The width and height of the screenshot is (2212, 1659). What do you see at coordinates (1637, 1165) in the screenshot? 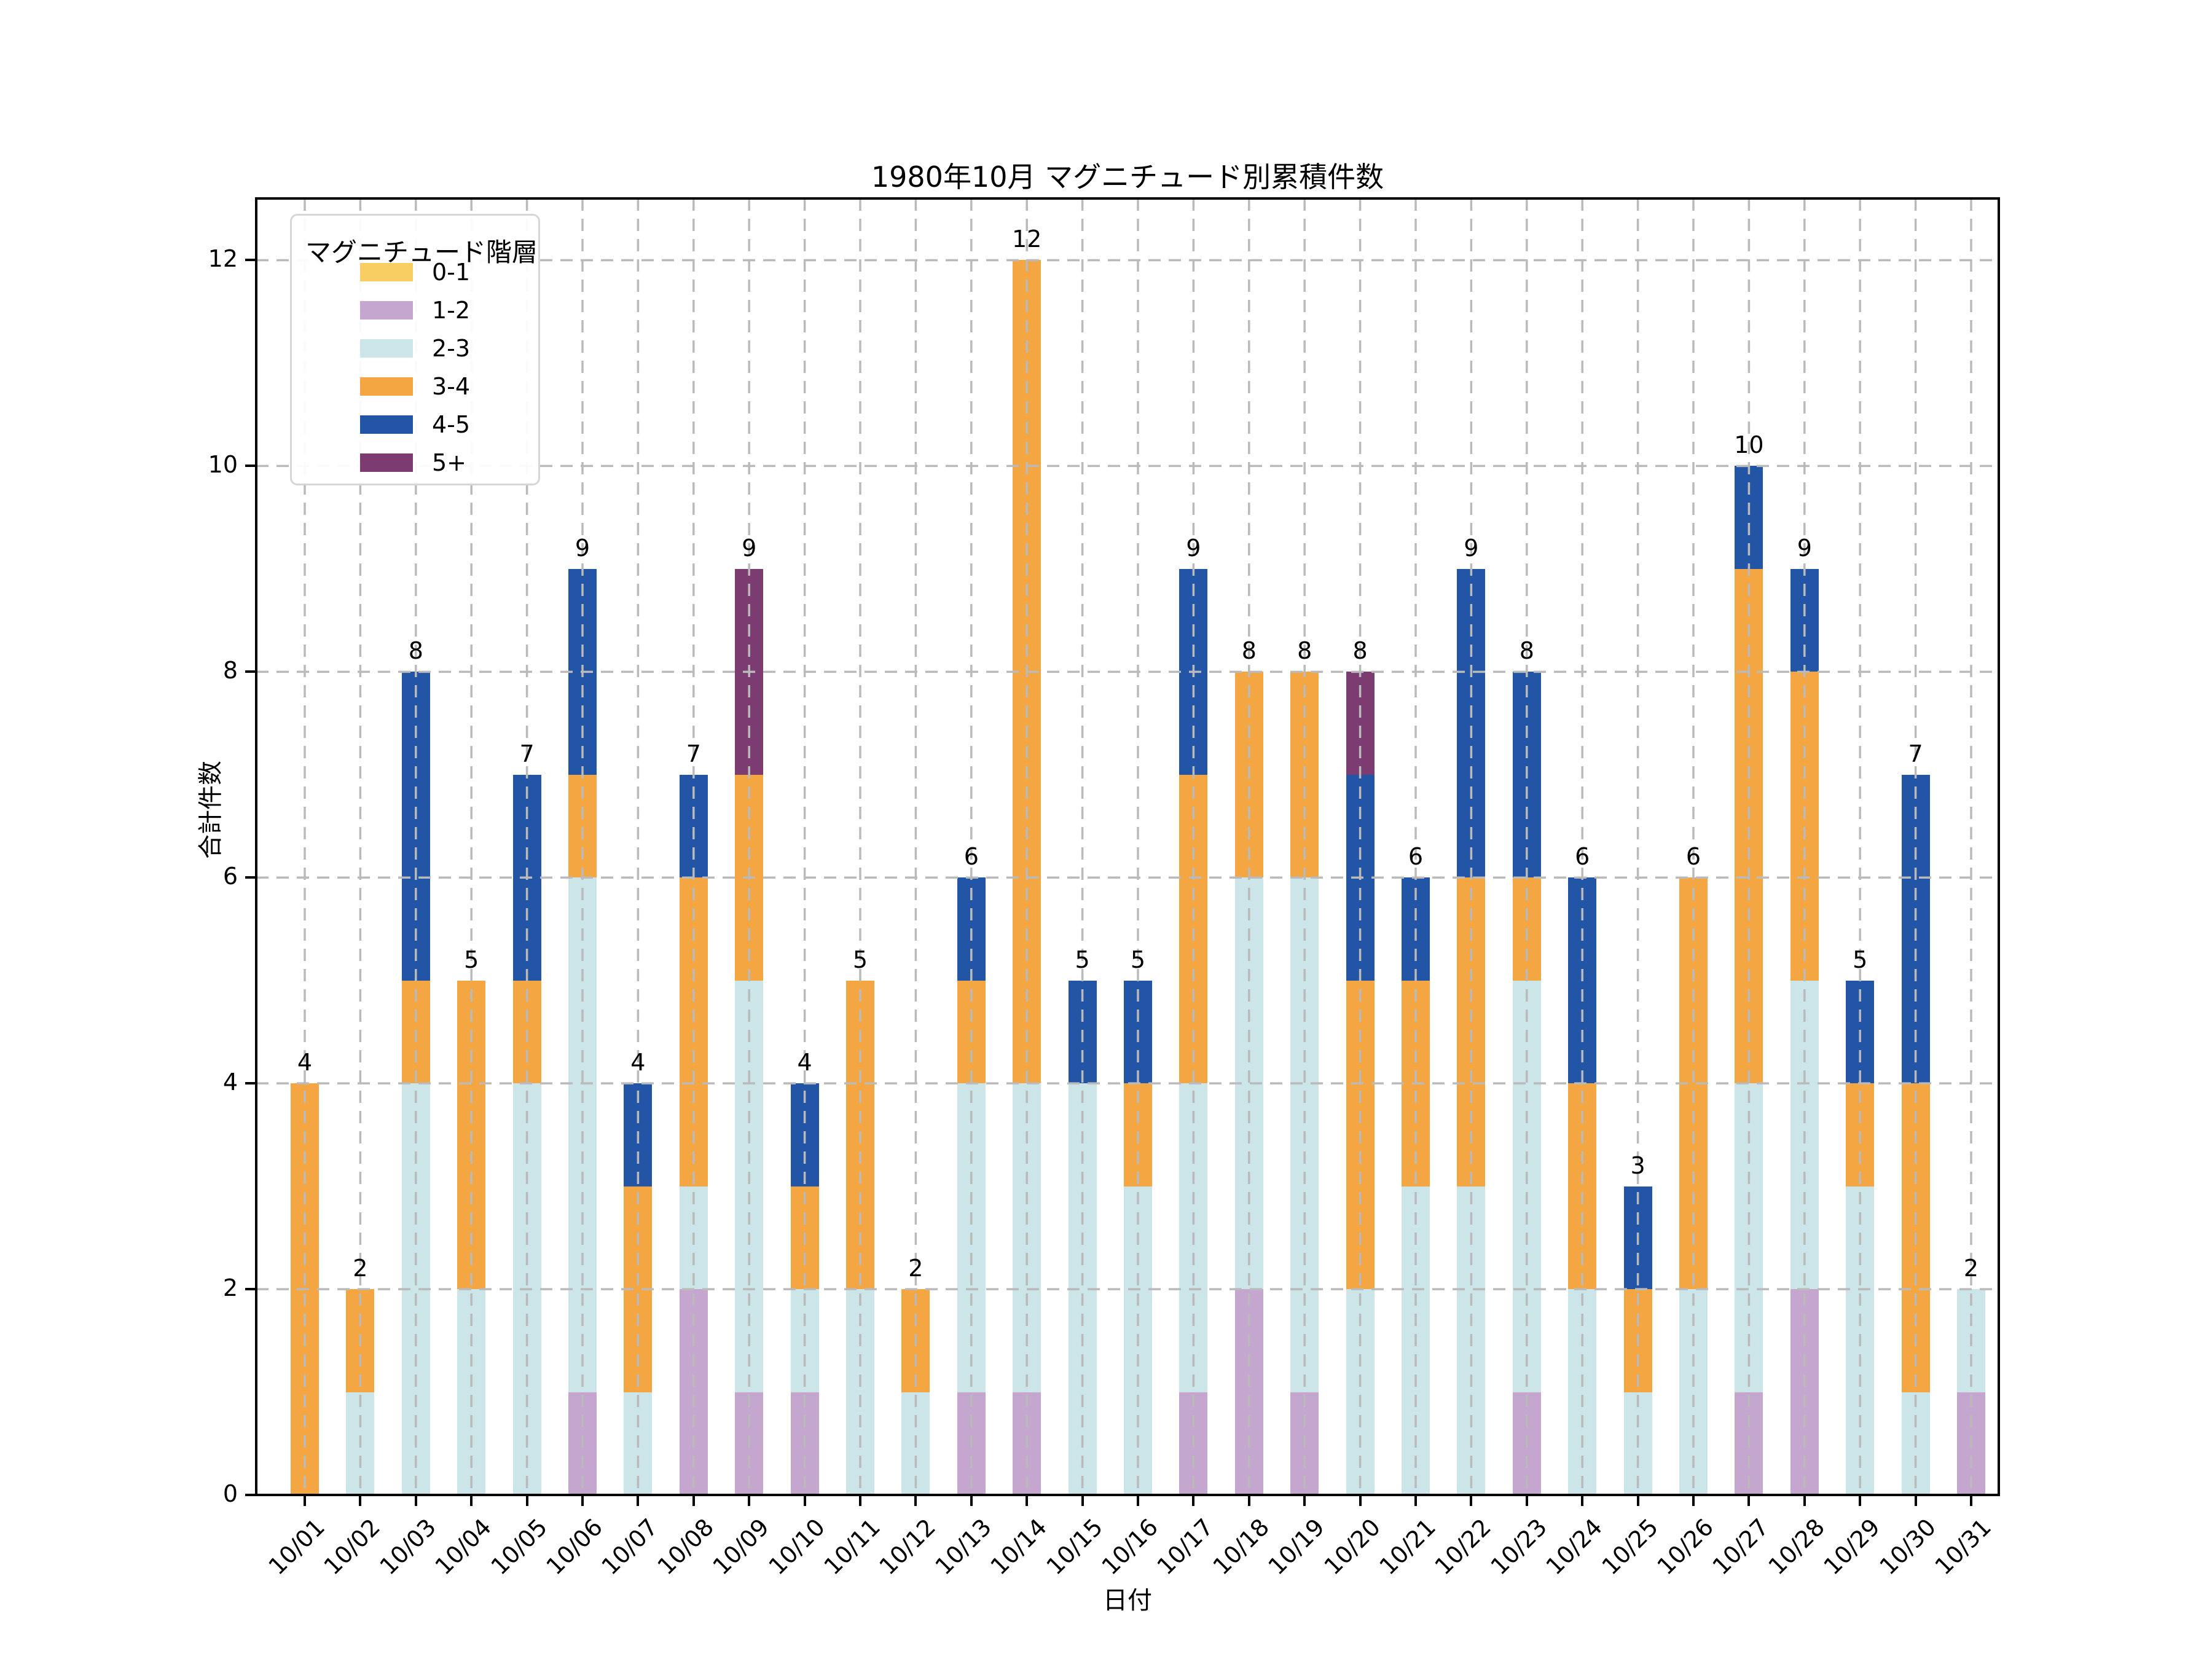
I see `bar-total-label-10-25: 3` at bounding box center [1637, 1165].